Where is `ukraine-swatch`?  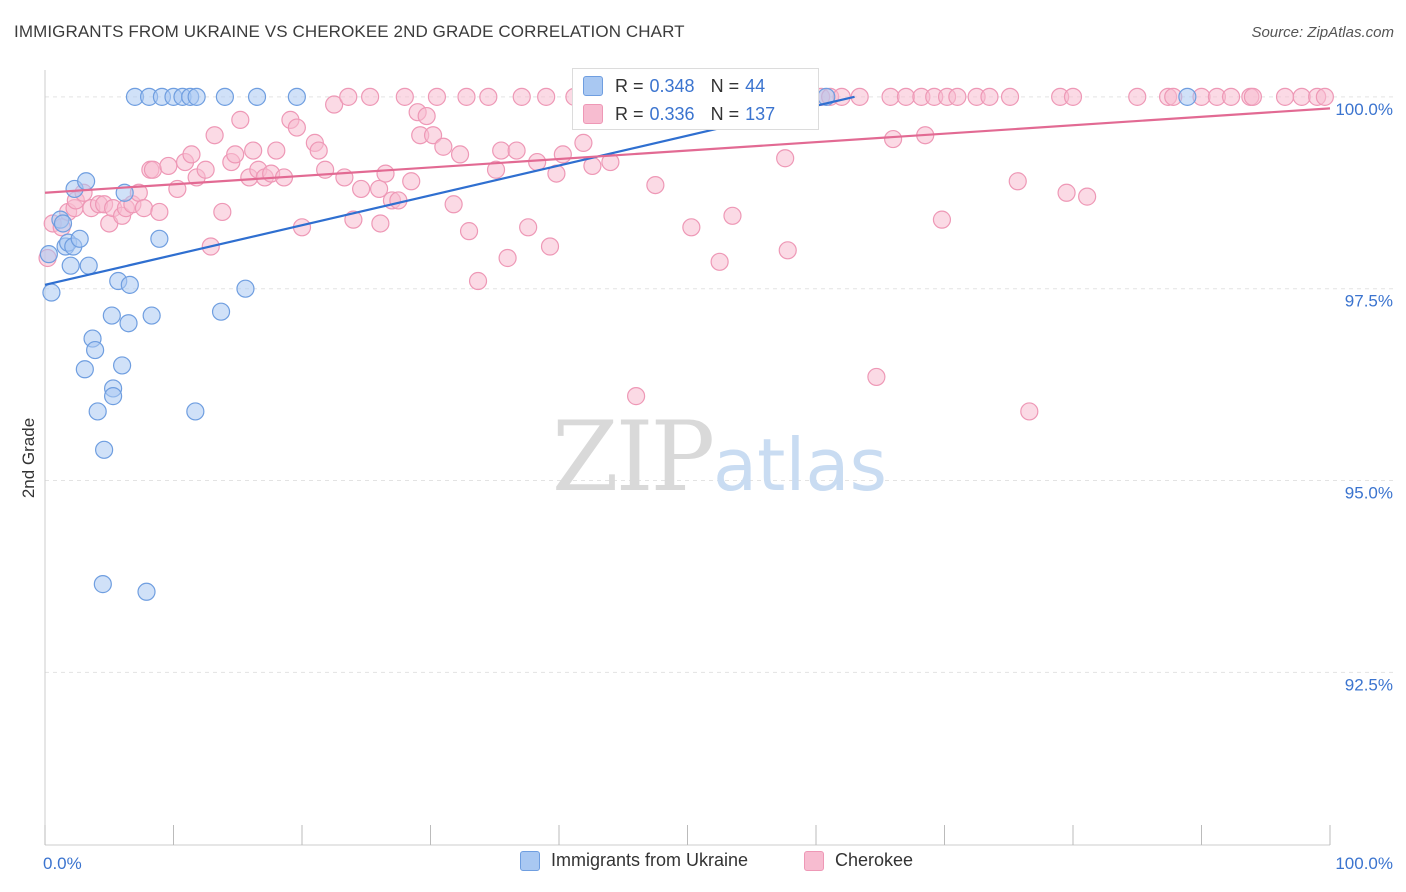 ukraine-swatch is located at coordinates (593, 86).